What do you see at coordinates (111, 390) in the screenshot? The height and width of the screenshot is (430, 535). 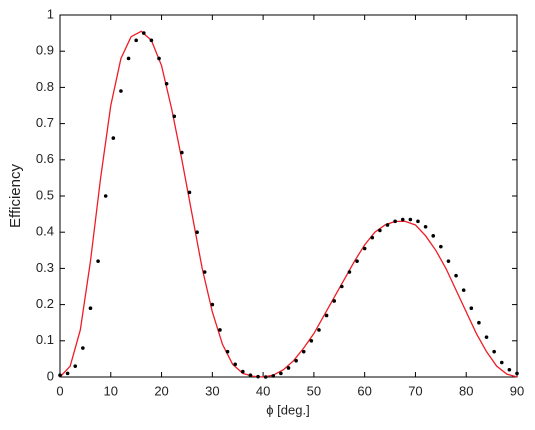 I see `x-tick-label: 10` at bounding box center [111, 390].